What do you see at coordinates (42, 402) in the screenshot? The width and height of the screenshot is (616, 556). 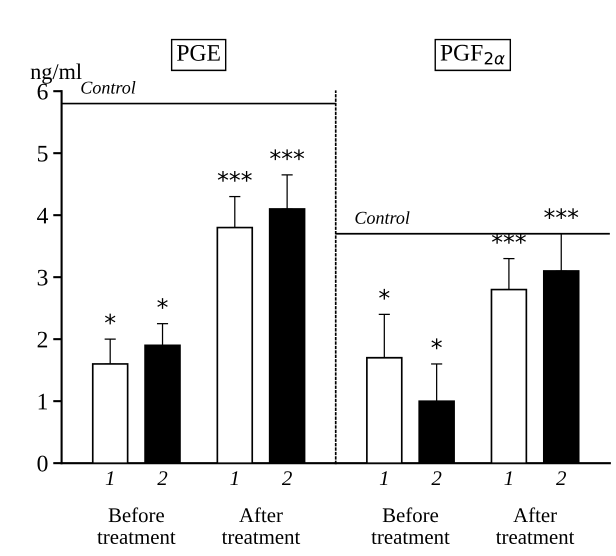 I see `y-tick-label: 1` at bounding box center [42, 402].